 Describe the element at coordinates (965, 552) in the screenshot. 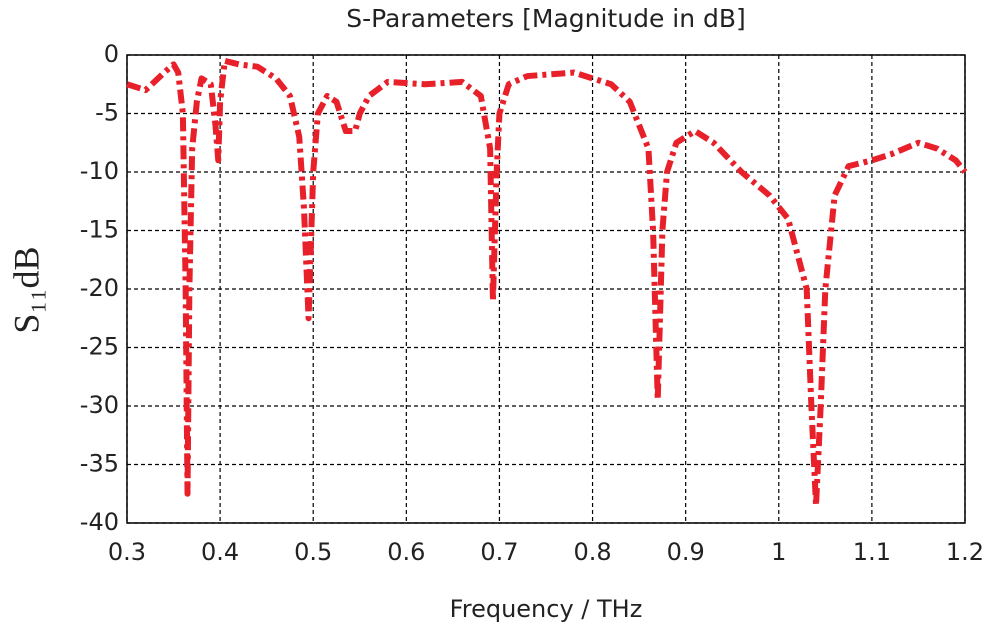

I see `x-tick-label: 1.2` at that location.